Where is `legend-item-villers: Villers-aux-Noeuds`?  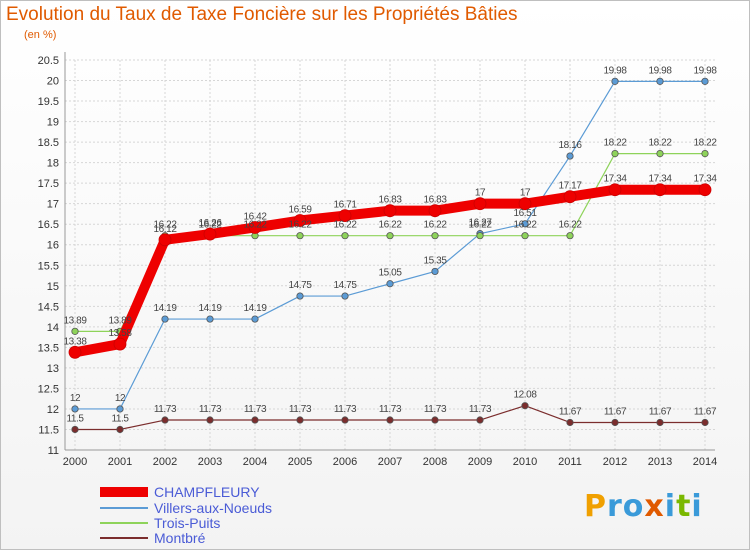
legend-item-villers: Villers-aux-Noeuds is located at coordinates (186, 508).